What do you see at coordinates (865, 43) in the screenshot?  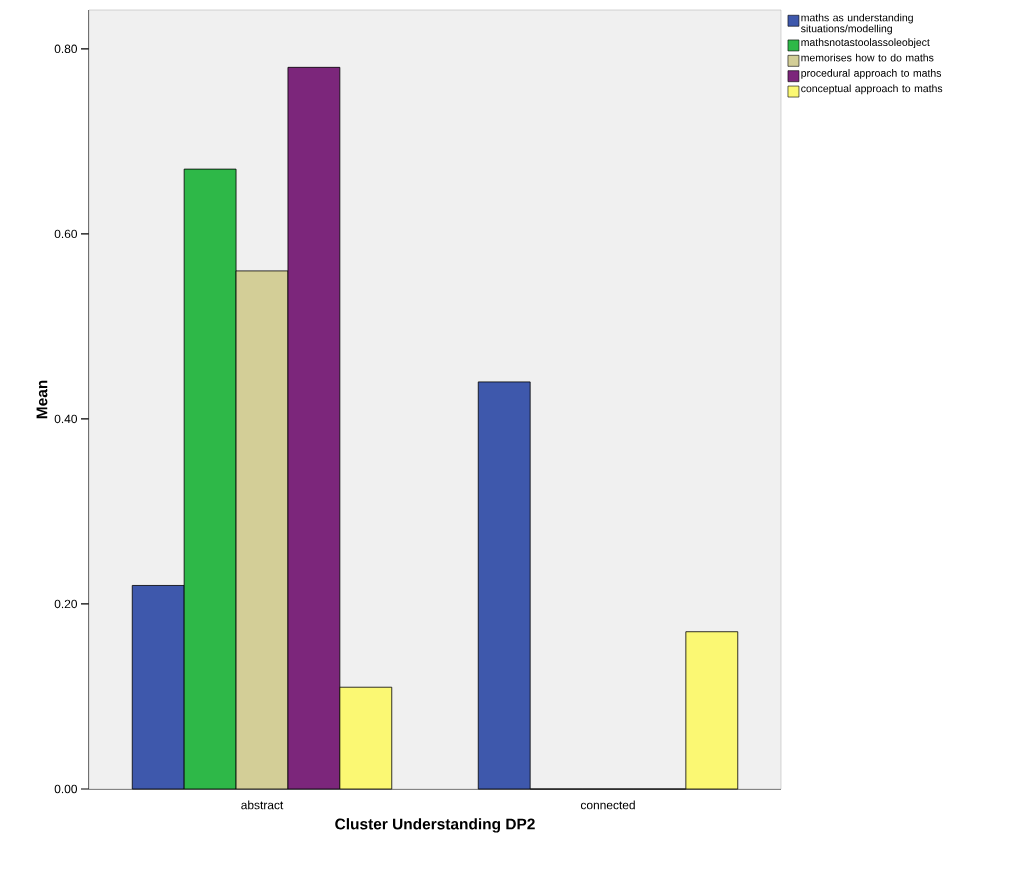 I see `legend-label: mathsnotastoolassoleobject` at bounding box center [865, 43].